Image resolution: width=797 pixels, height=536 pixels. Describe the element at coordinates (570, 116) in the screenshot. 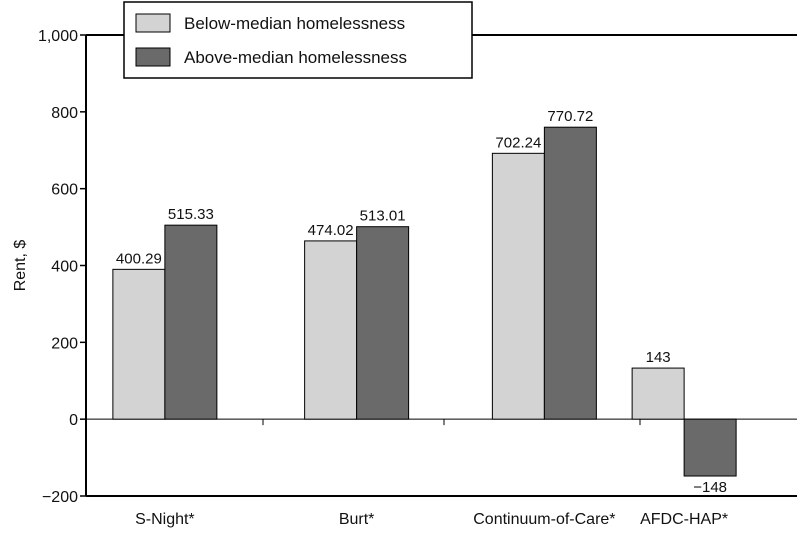

I see `data-label: 770.72` at that location.